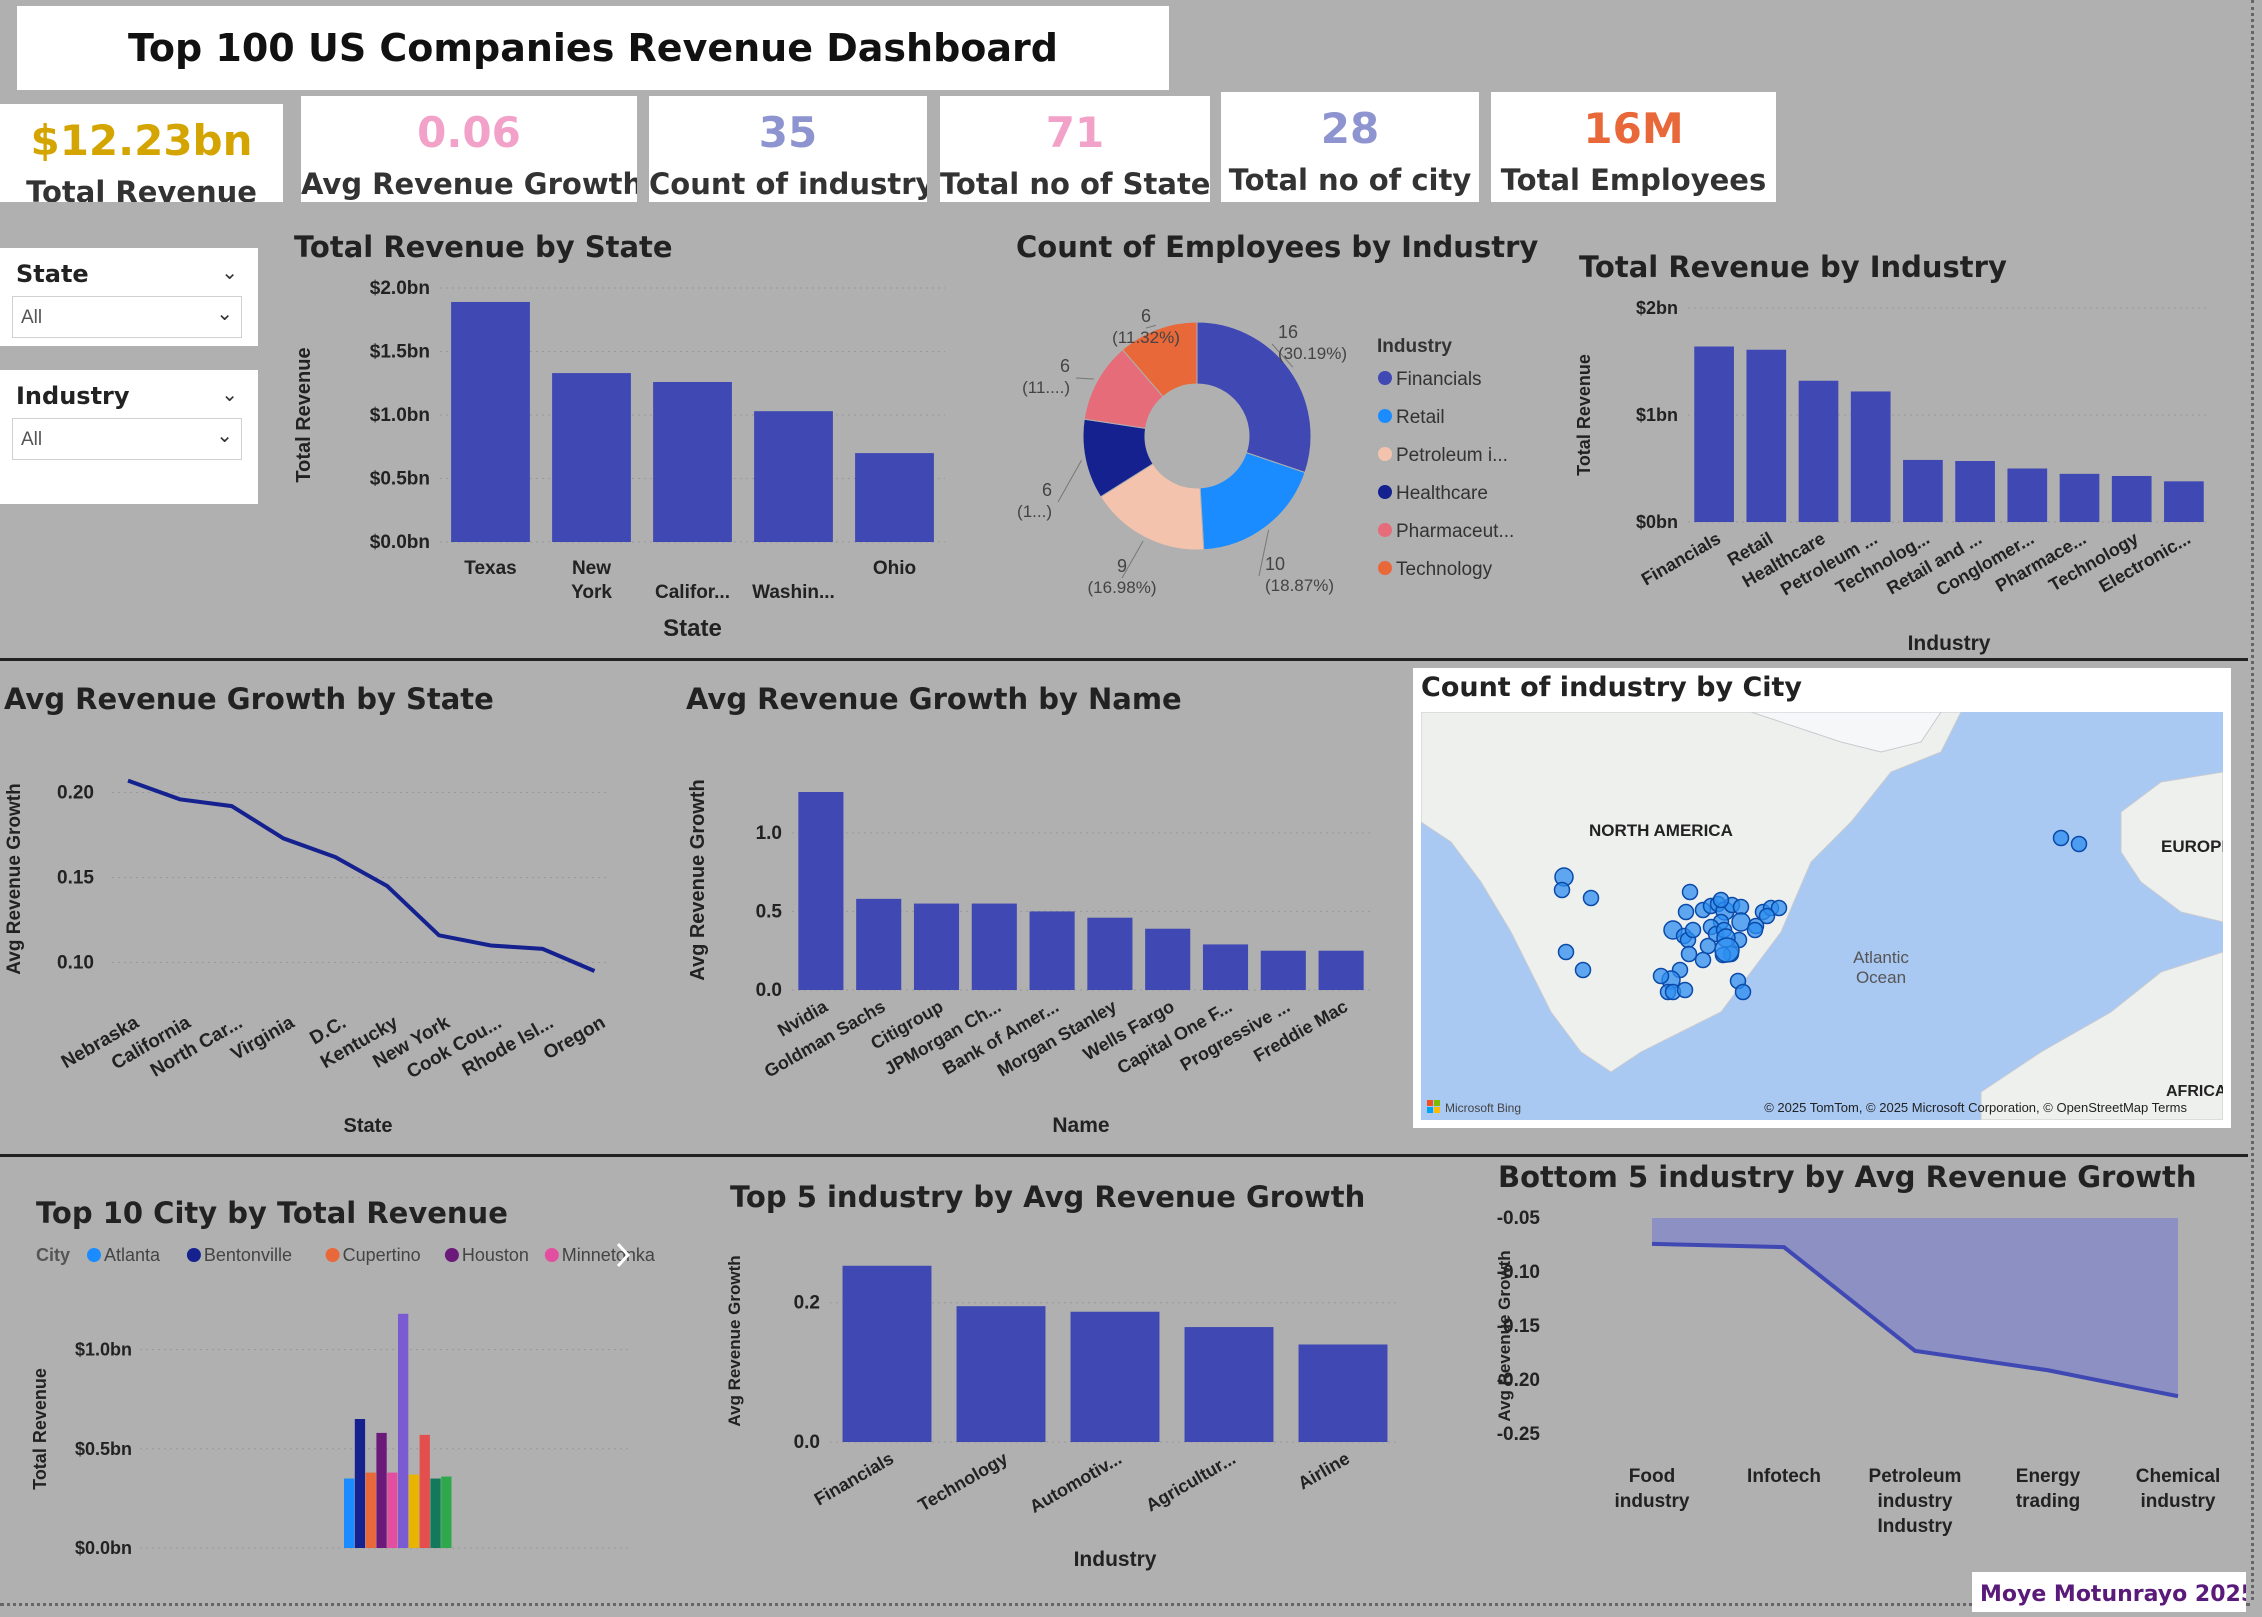  I want to click on state-dropdown: All ⌄, so click(127, 317).